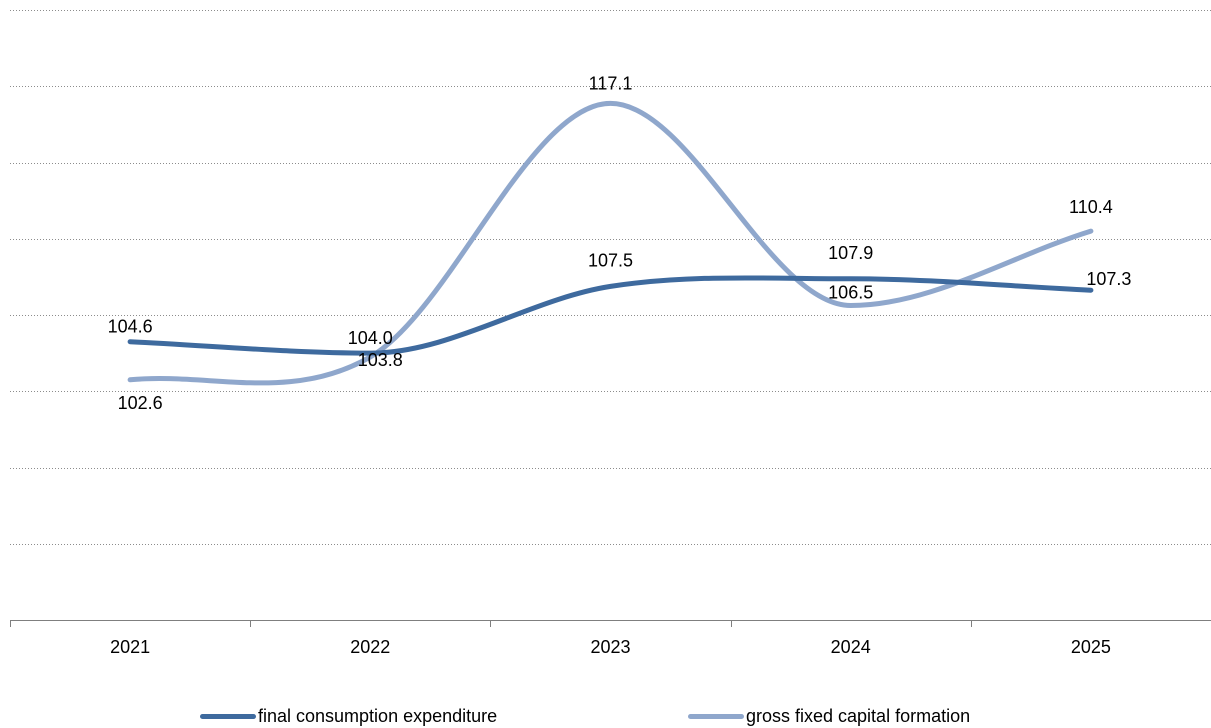  What do you see at coordinates (1108, 279) in the screenshot?
I see `data-label: 107.3` at bounding box center [1108, 279].